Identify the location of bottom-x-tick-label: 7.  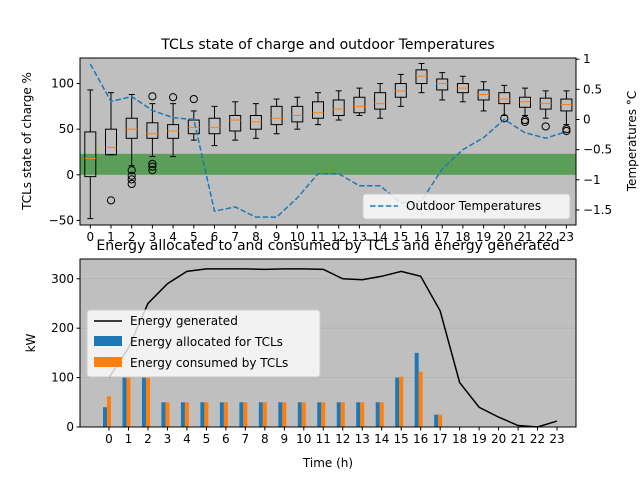
(246, 439).